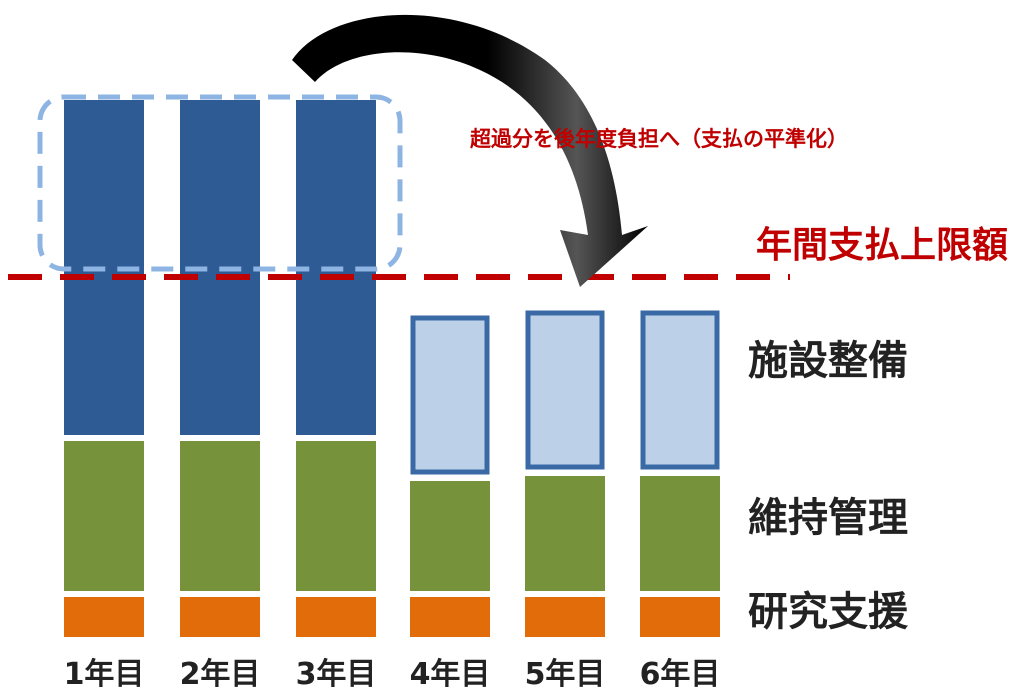 This screenshot has width=1035, height=693. Describe the element at coordinates (220, 183) in the screenshot. I see `overflow-highlight-box` at that location.